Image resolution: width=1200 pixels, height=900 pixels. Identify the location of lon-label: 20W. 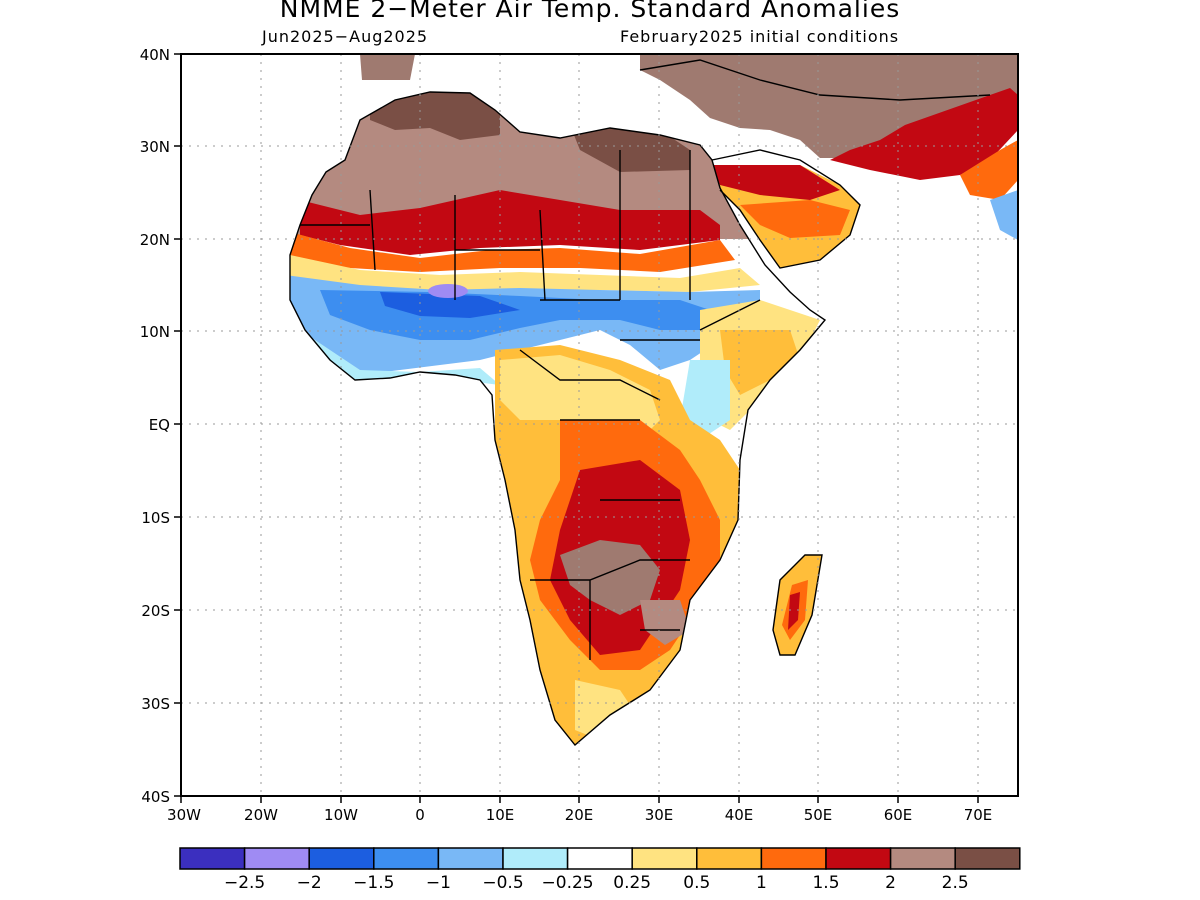
(261, 815).